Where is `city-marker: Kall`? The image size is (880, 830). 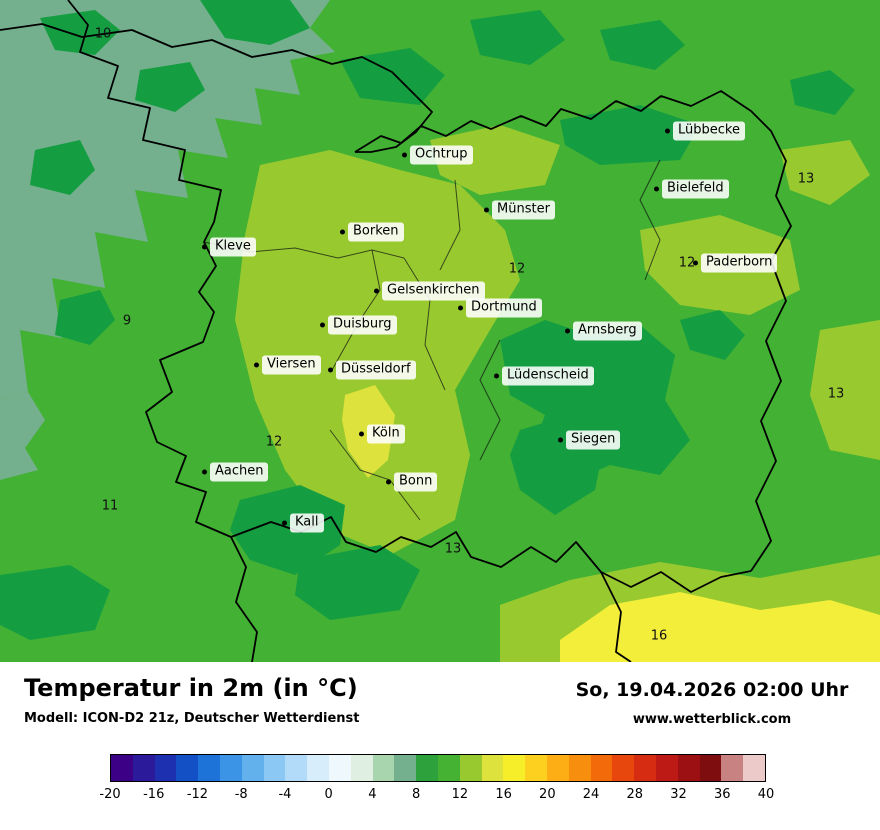
city-marker: Kall is located at coordinates (303, 523).